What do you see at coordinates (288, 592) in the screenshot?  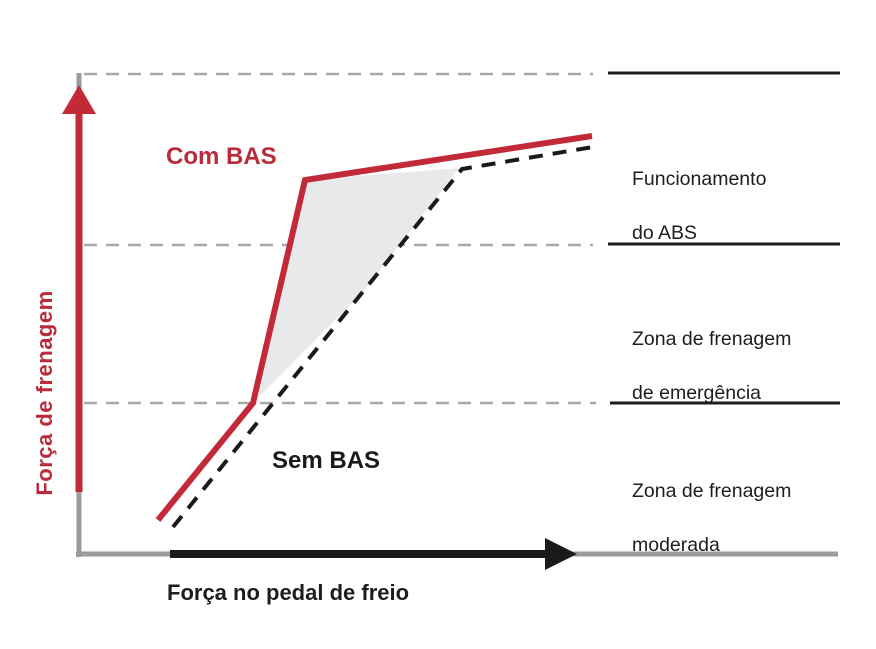 I see `x-axis-label: Força no pedal de freio` at bounding box center [288, 592].